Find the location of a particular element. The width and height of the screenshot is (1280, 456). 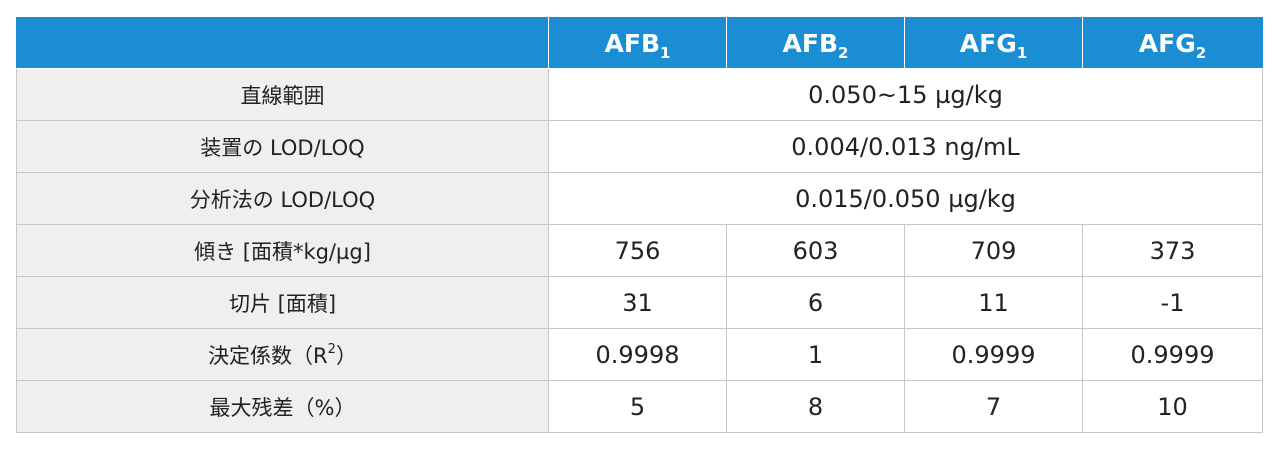

table-row-instrument-lod-loq: 装置の LOD/LOQ 0.004/0.013 ng/mL is located at coordinates (639, 146).